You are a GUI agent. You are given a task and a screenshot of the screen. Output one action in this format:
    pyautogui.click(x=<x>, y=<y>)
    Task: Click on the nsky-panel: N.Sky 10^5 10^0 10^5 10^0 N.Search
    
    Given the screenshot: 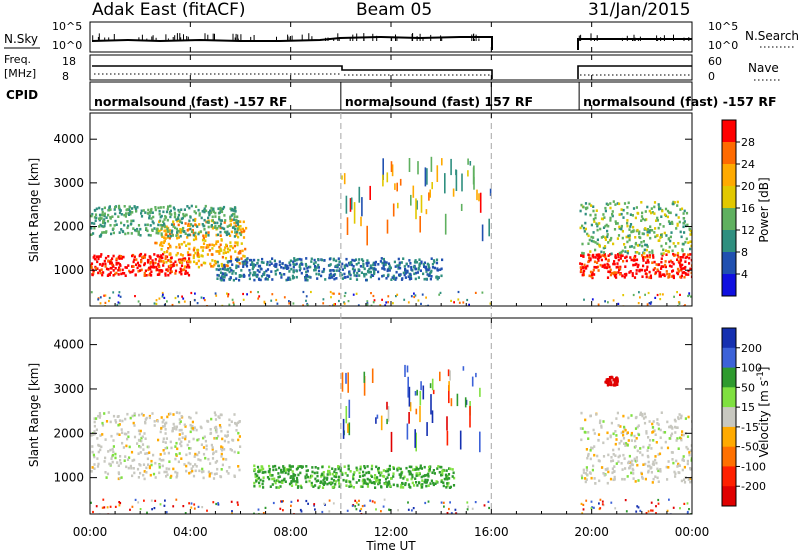 What is the action you would take?
    pyautogui.click(x=401, y=36)
    